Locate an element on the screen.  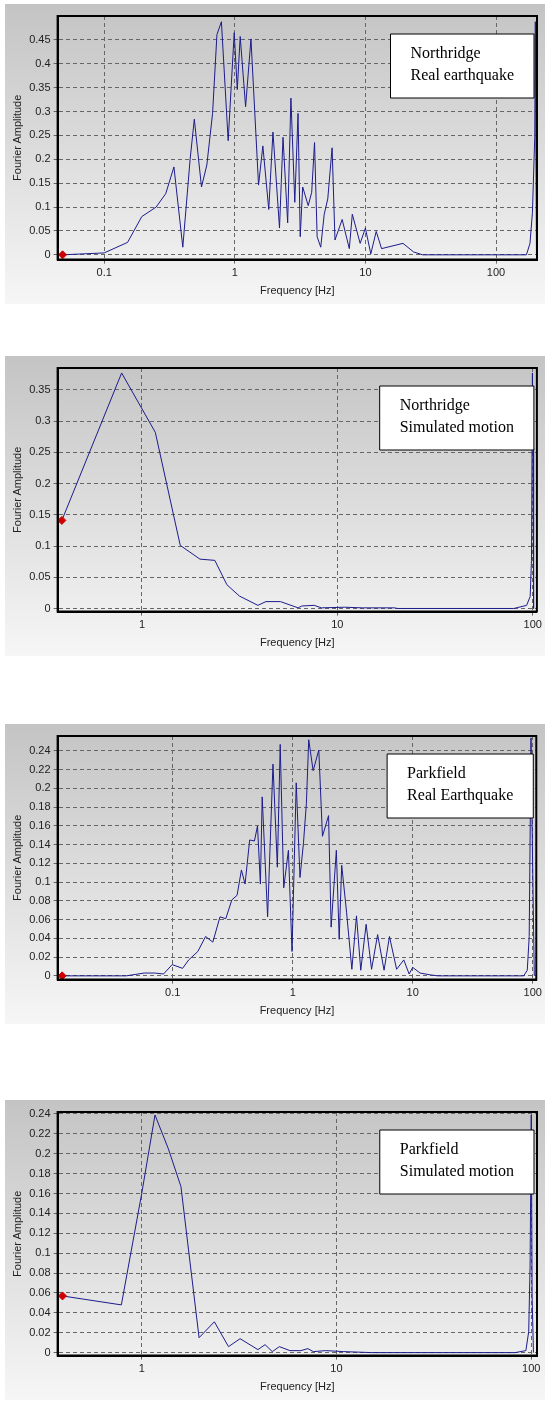
annotation: Parkfield Real Earthquake is located at coordinates (460, 784).